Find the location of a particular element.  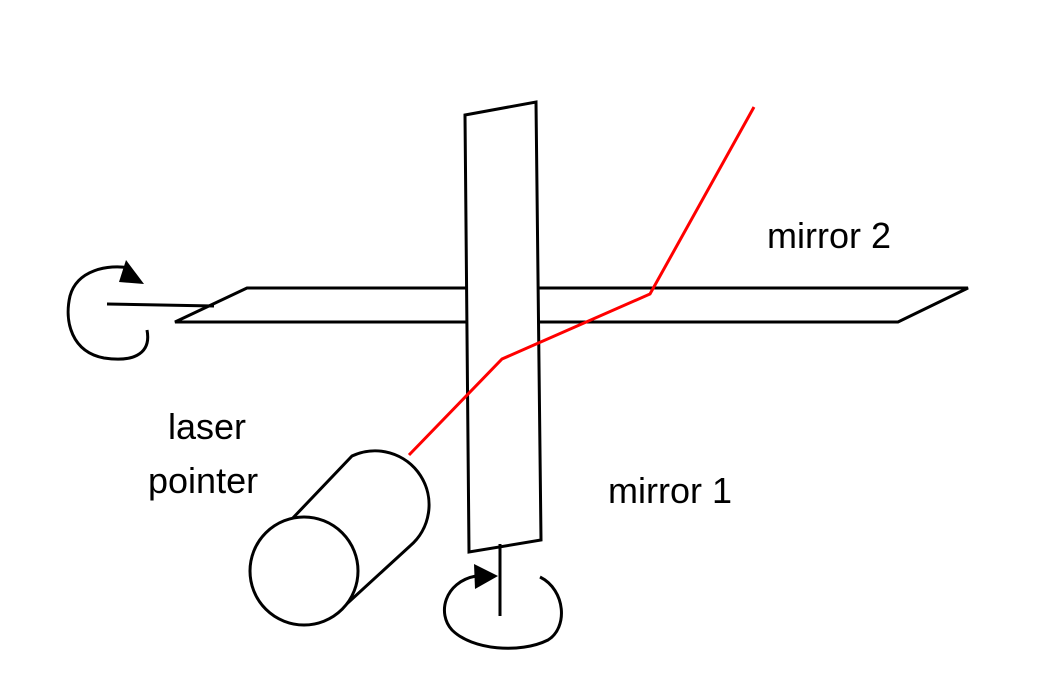

mirror-2-plate is located at coordinates (571, 305).